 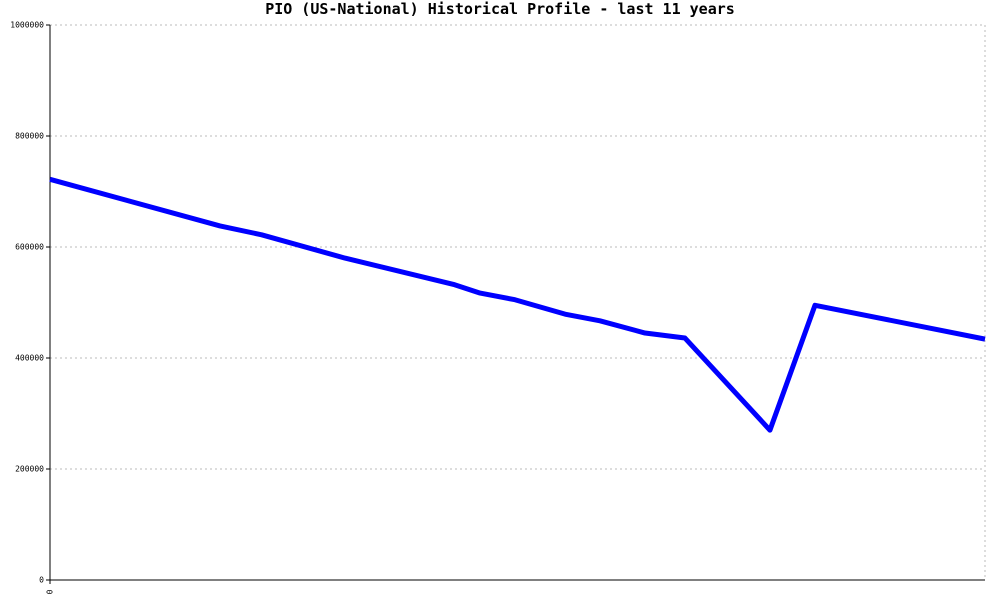 What do you see at coordinates (29, 136) in the screenshot?
I see `y-tick-label: 800000` at bounding box center [29, 136].